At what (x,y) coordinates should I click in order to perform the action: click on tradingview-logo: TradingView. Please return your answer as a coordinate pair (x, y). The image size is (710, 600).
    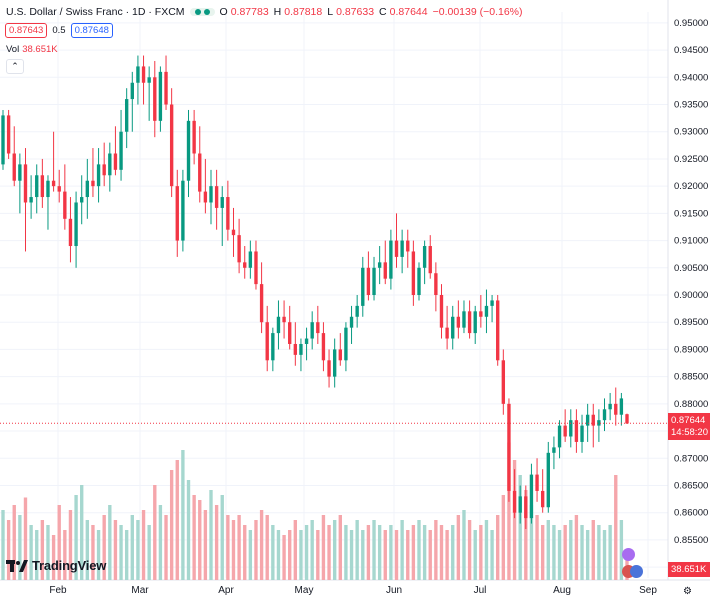
    Looking at the image, I should click on (56, 565).